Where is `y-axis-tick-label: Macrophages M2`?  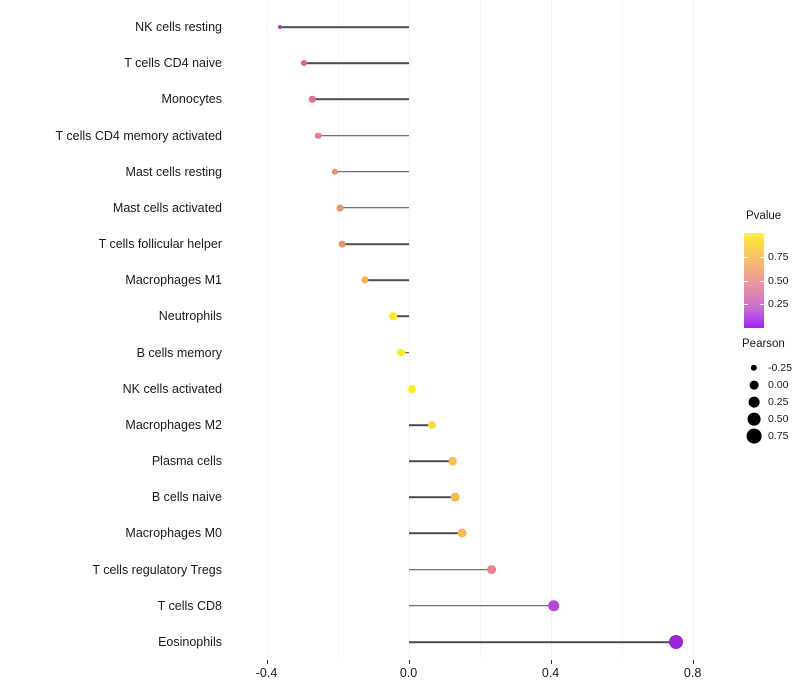
y-axis-tick-label: Macrophages M2 is located at coordinates (173, 424).